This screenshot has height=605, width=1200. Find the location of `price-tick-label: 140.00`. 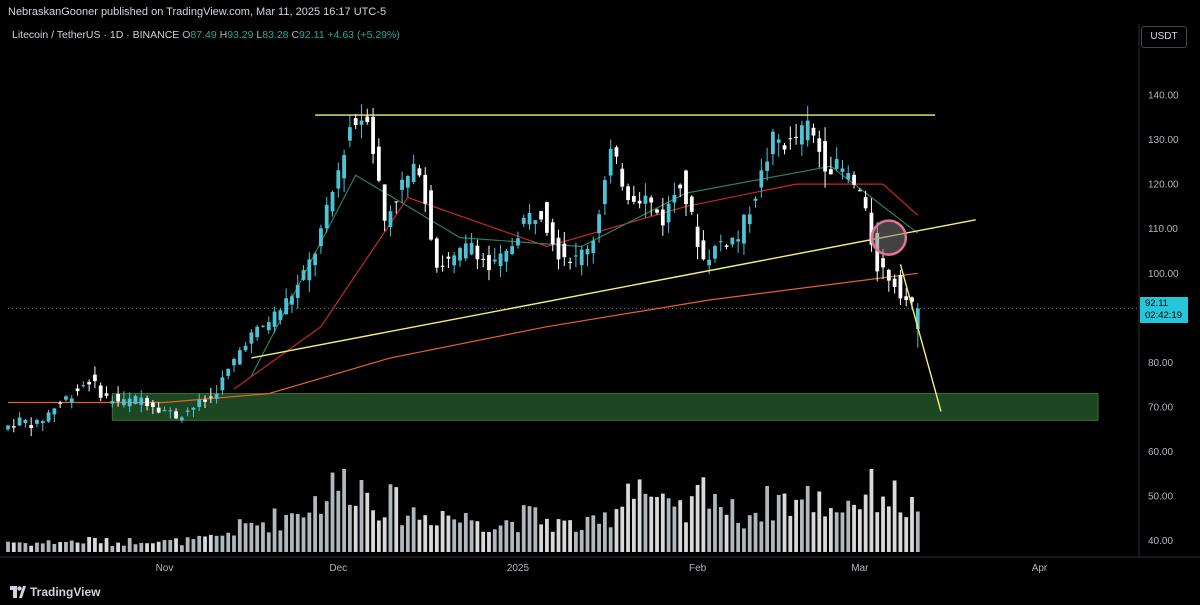

price-tick-label: 140.00 is located at coordinates (1163, 96).